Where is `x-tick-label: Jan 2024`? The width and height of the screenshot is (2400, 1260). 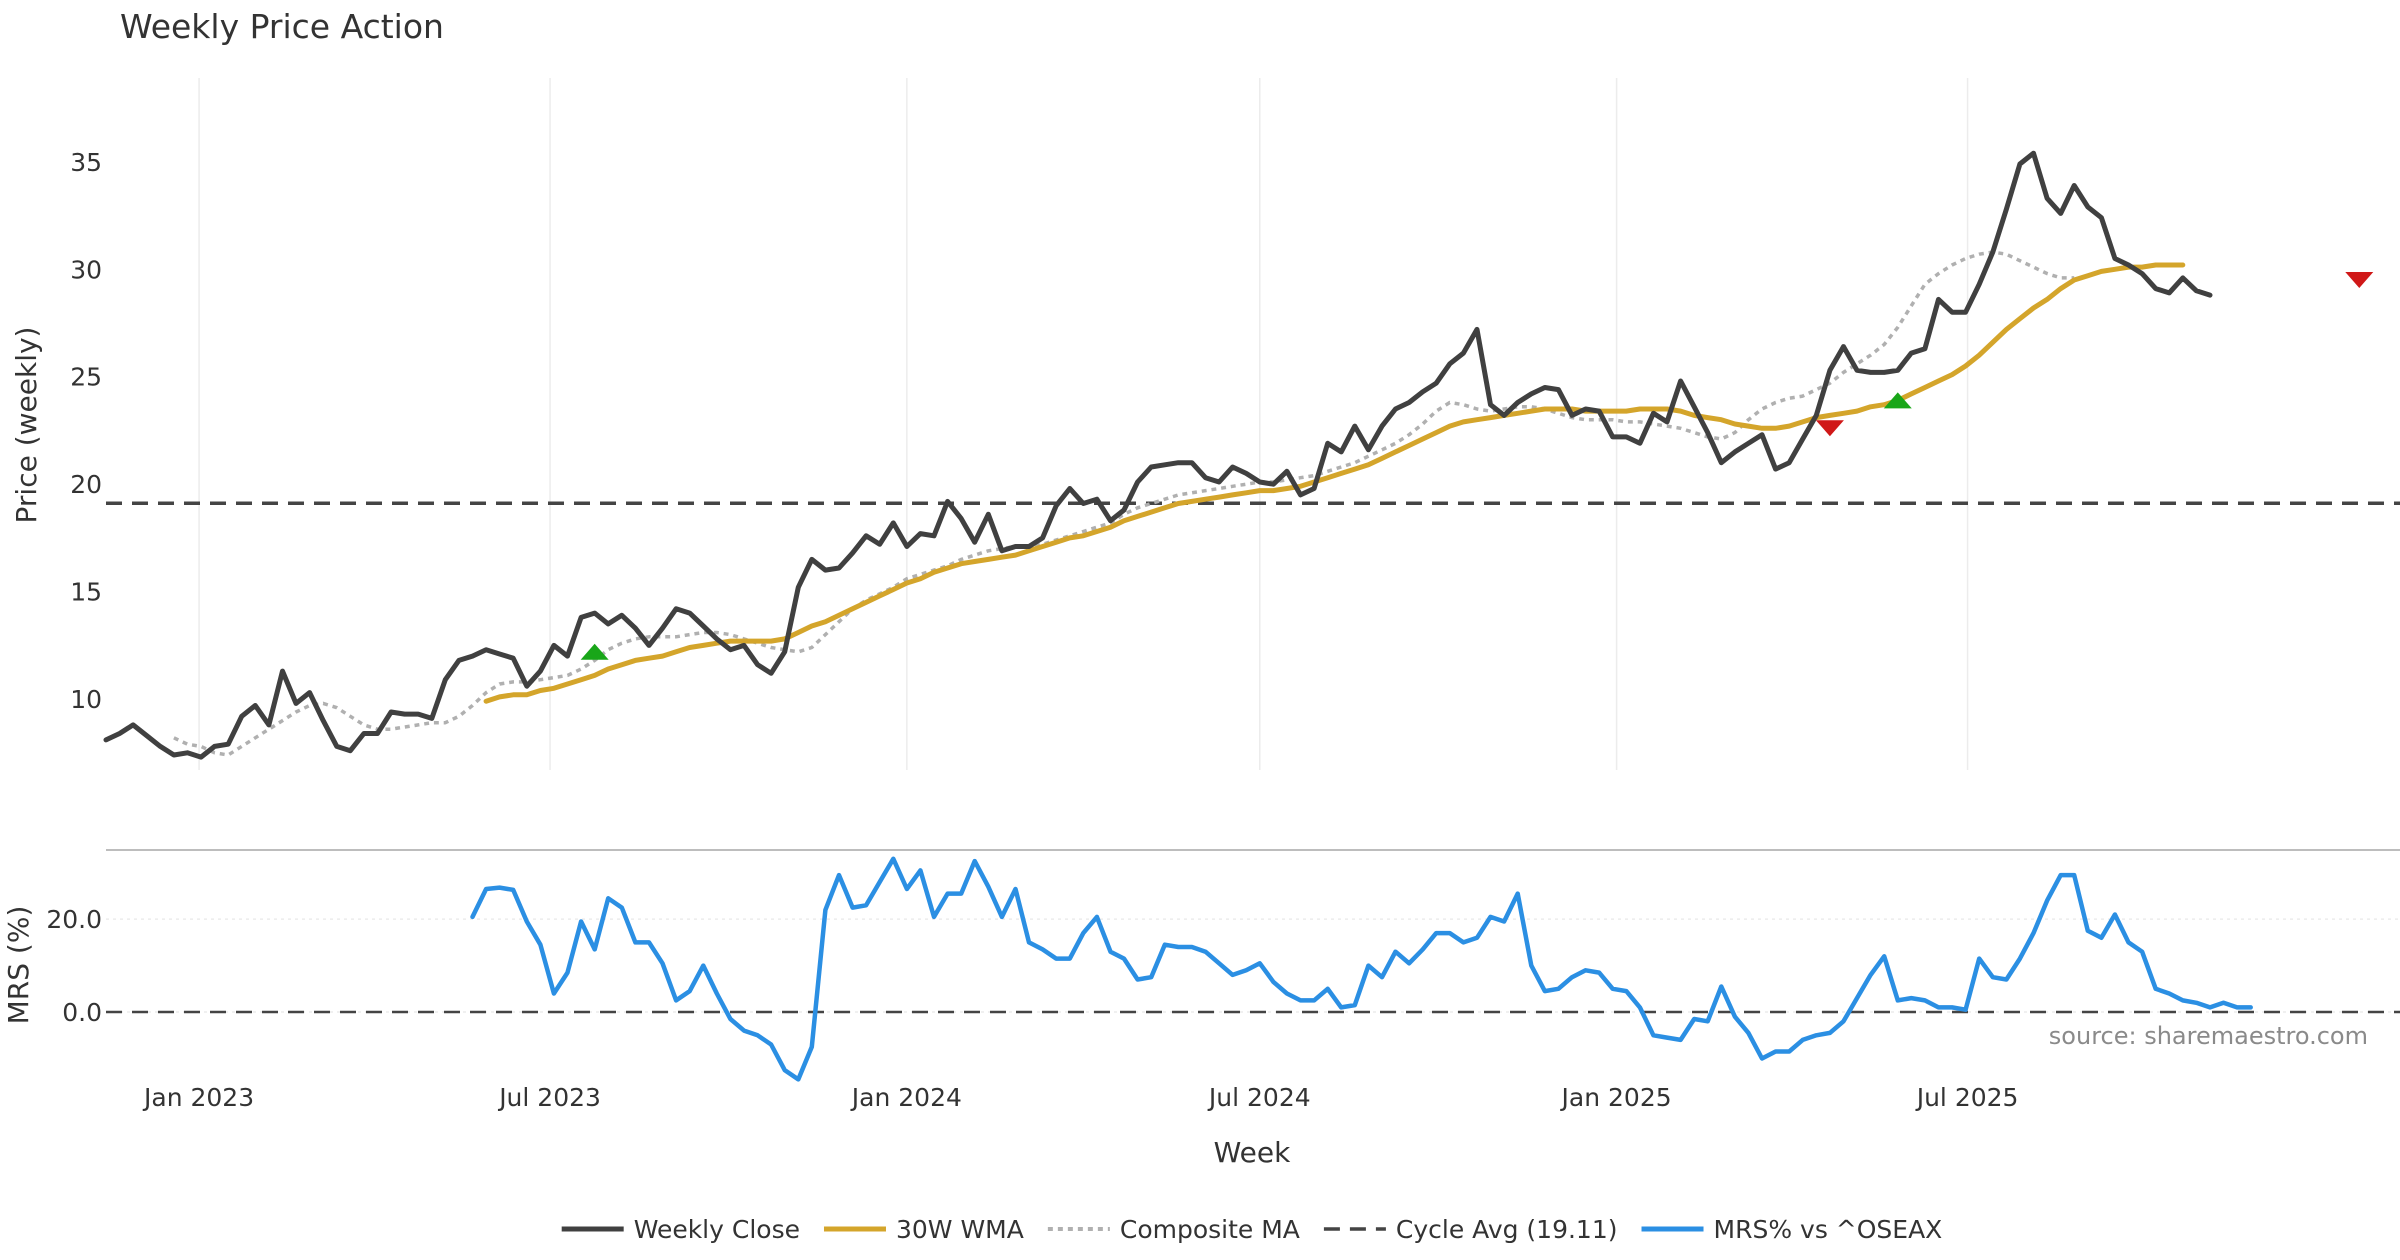
x-tick-label: Jan 2024 is located at coordinates (906, 1097).